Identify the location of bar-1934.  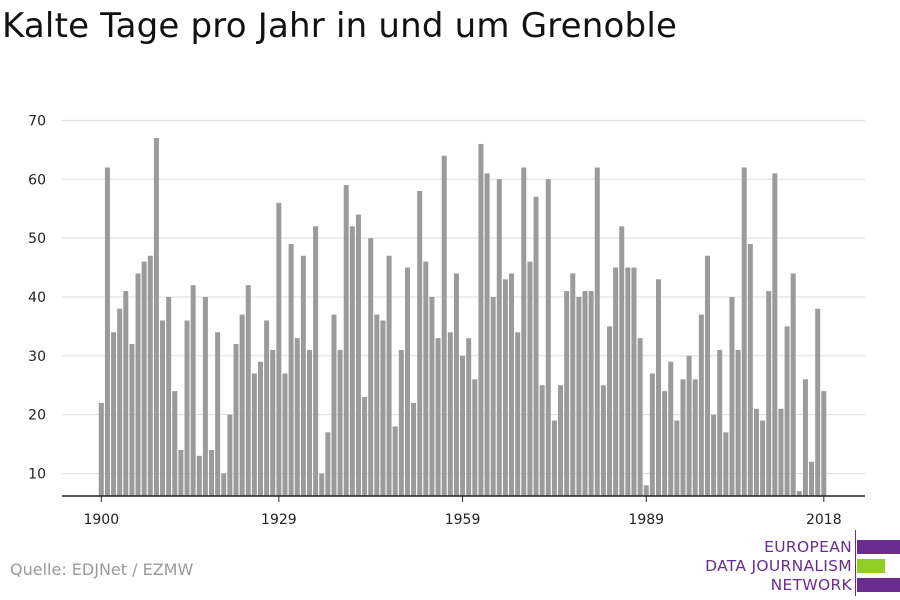
(309, 422).